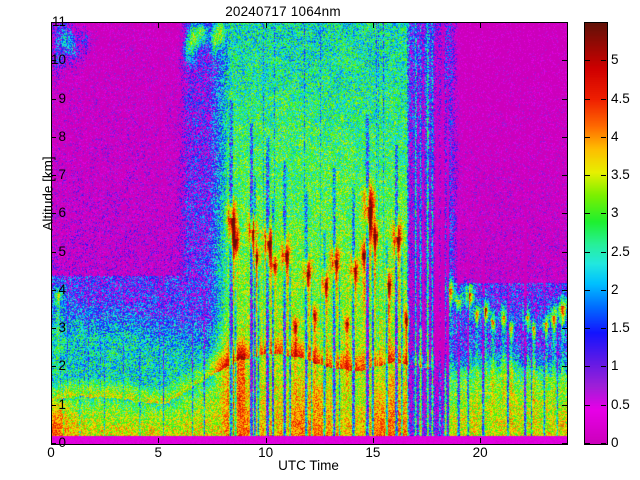 This screenshot has width=640, height=480. What do you see at coordinates (620, 404) in the screenshot?
I see `colorbar-tick-label: 0.5` at bounding box center [620, 404].